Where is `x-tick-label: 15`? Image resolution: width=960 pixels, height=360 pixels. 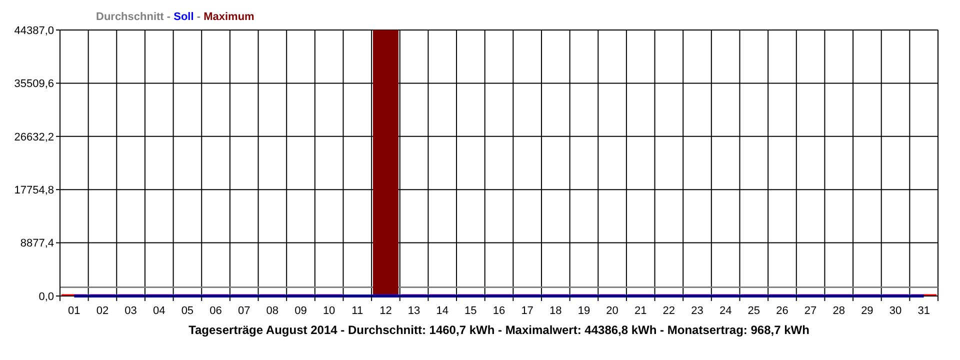
x-tick-label: 15 is located at coordinates (470, 311).